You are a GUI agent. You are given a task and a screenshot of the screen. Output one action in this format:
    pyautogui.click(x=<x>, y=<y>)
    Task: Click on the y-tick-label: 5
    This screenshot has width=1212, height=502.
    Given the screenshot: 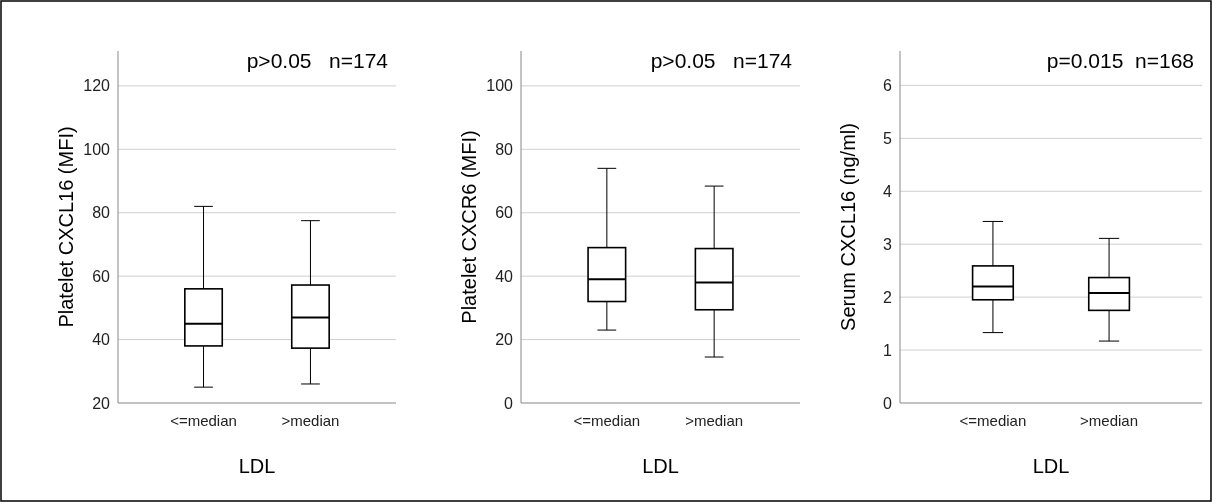 What is the action you would take?
    pyautogui.click(x=888, y=138)
    